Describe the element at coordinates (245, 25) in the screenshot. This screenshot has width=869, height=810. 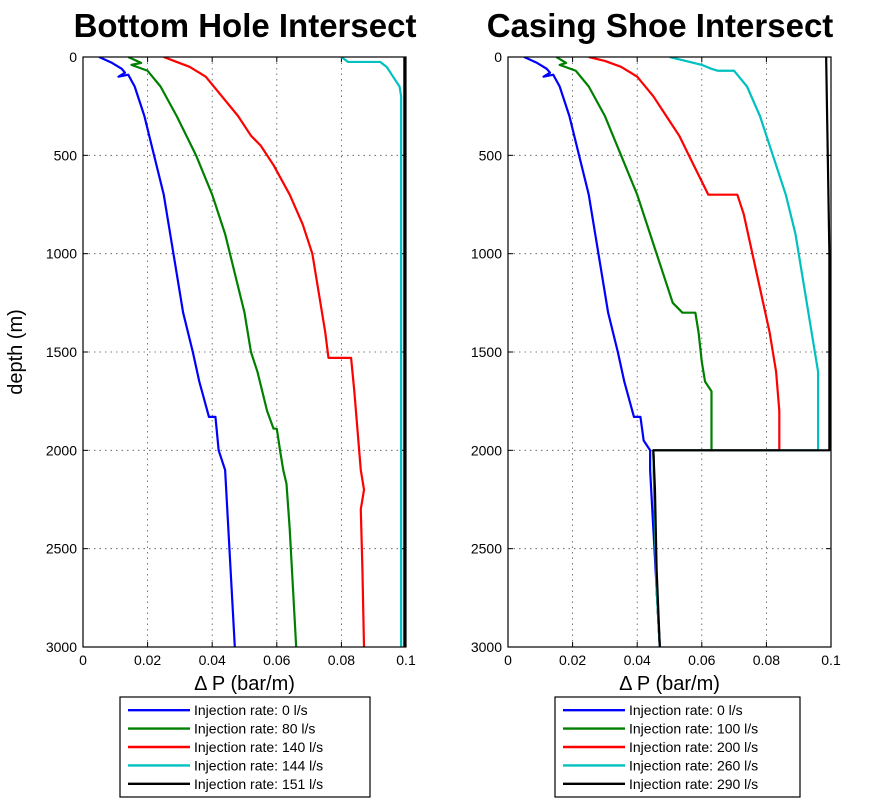
I see `chart-title: Bottom Hole Intersect` at that location.